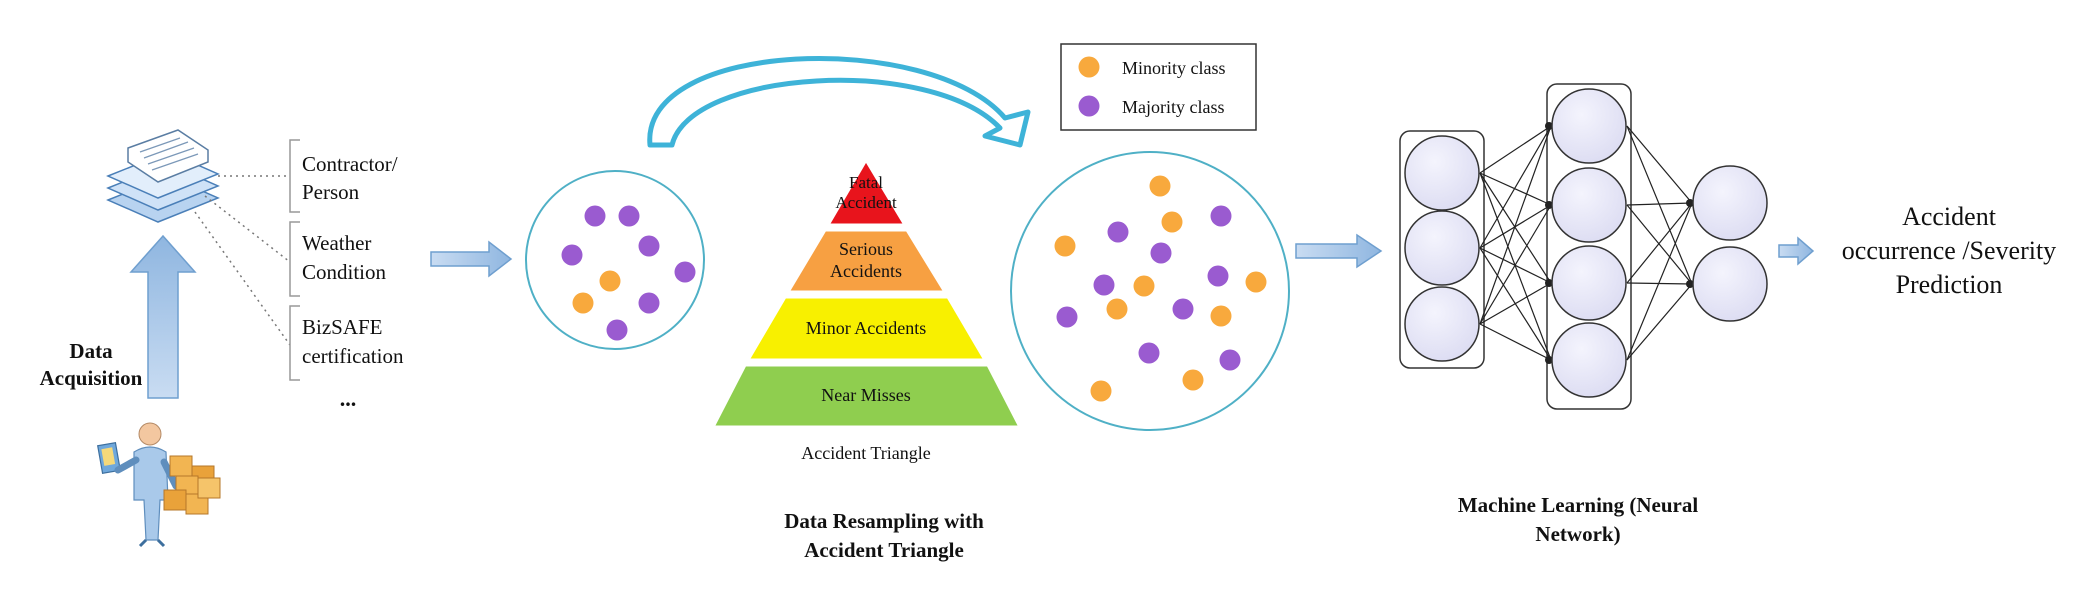 The image size is (2084, 592). I want to click on feature-contractor-line2: Person, so click(331, 192).